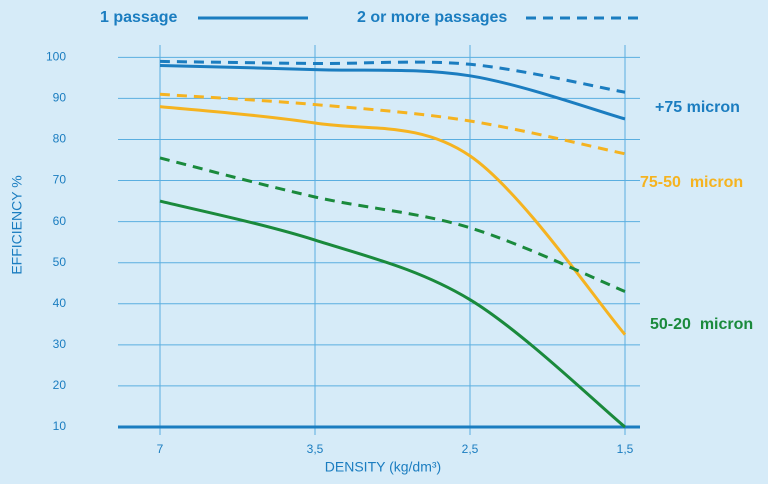  What do you see at coordinates (60, 262) in the screenshot?
I see `y-tick-label: 50` at bounding box center [60, 262].